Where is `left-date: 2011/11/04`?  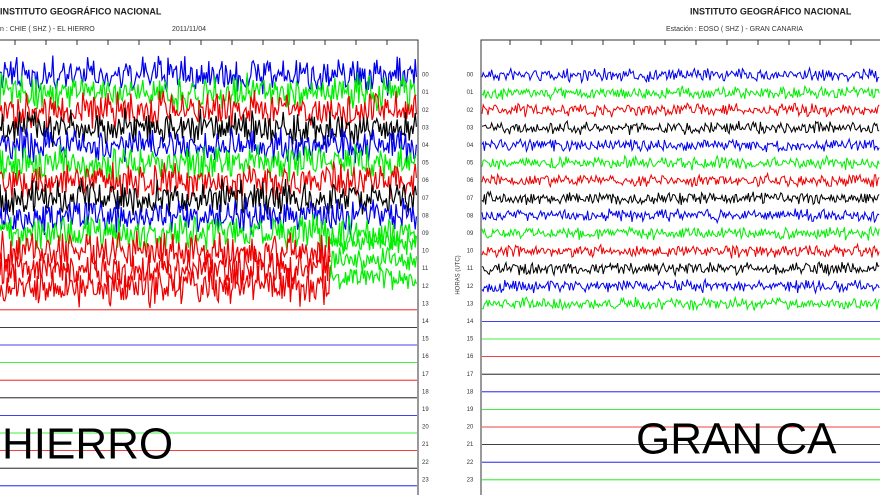
left-date: 2011/11/04 is located at coordinates (189, 29).